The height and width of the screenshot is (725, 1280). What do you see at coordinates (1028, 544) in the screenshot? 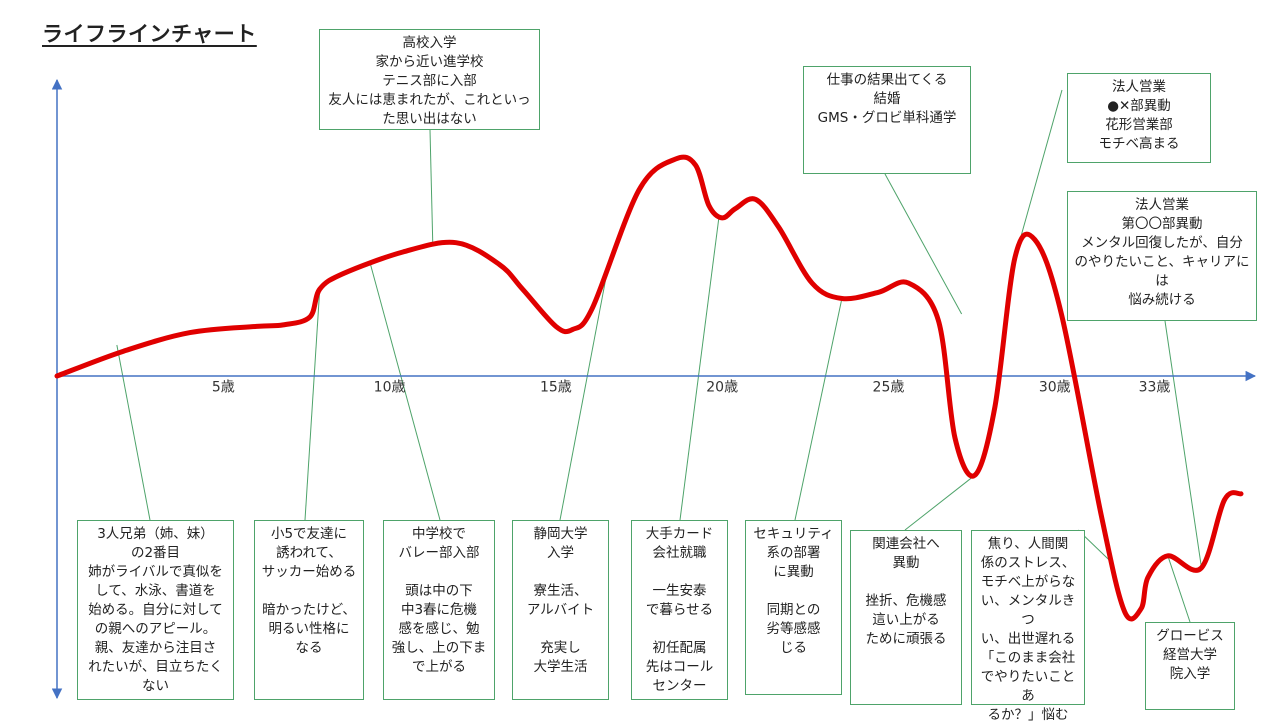
I see `annotation-text-line: 焦り、人間関` at bounding box center [1028, 544].